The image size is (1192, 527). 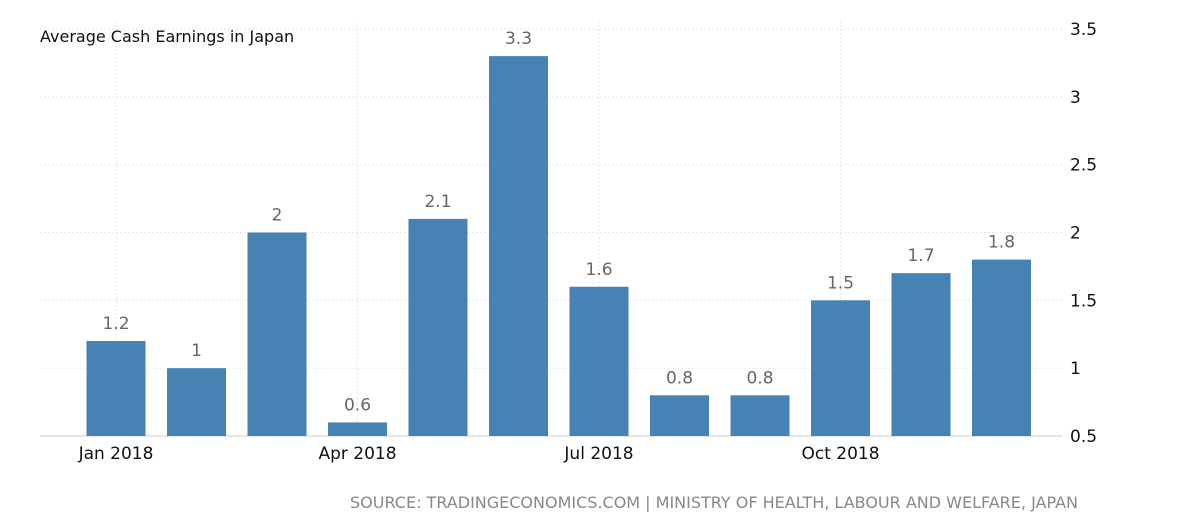 I want to click on x-tick-label: Oct 2018, so click(x=840, y=454).